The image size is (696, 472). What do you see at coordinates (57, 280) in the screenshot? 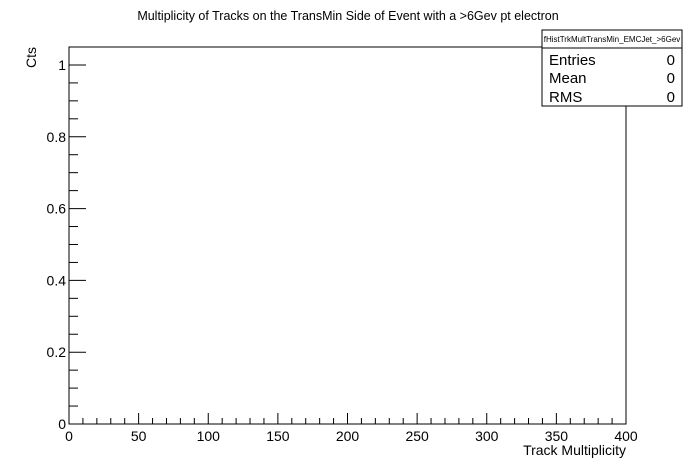
I see `y-tick-label: 0.4` at bounding box center [57, 280].